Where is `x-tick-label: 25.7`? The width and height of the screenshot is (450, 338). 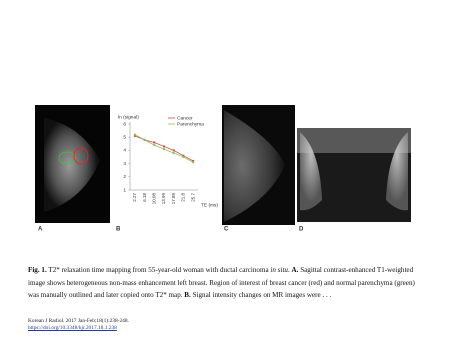
x-tick-label: 25.7 is located at coordinates (192, 197).